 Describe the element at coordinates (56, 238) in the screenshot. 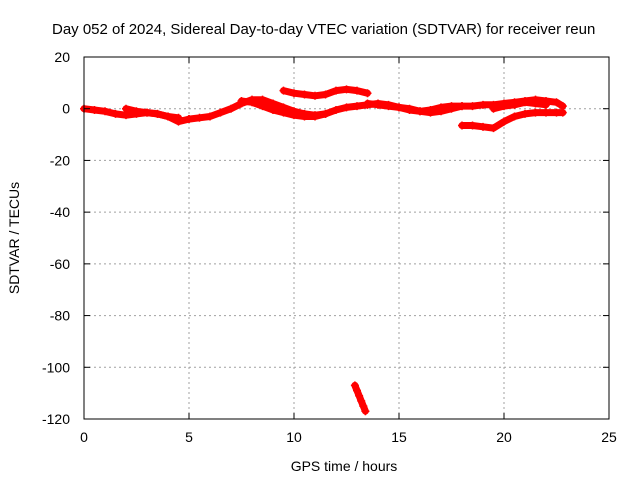

I see `y-tick-labels: -120 -100 -80 -60 -40 -20 0 20` at that location.